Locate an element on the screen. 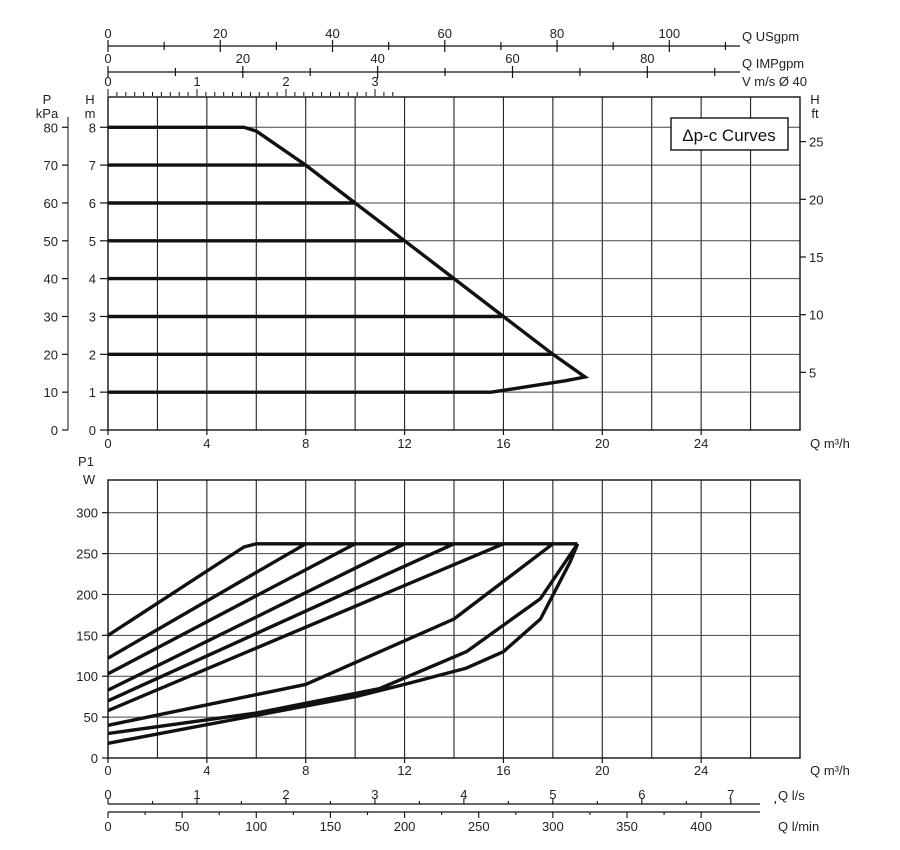  impgpm-tick-label: 40 is located at coordinates (377, 58).